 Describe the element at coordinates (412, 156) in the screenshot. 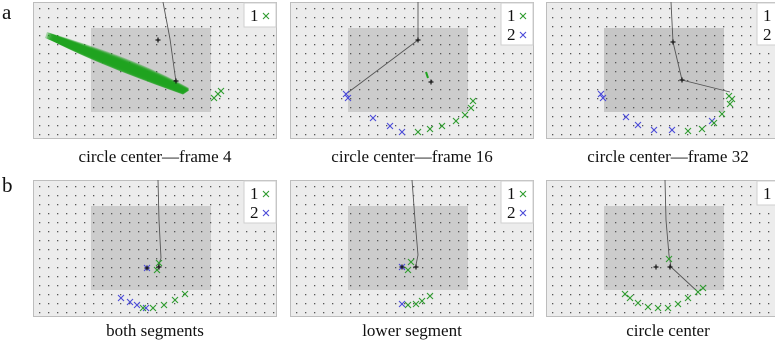

I see `panel-caption: circle center—frame 16` at that location.